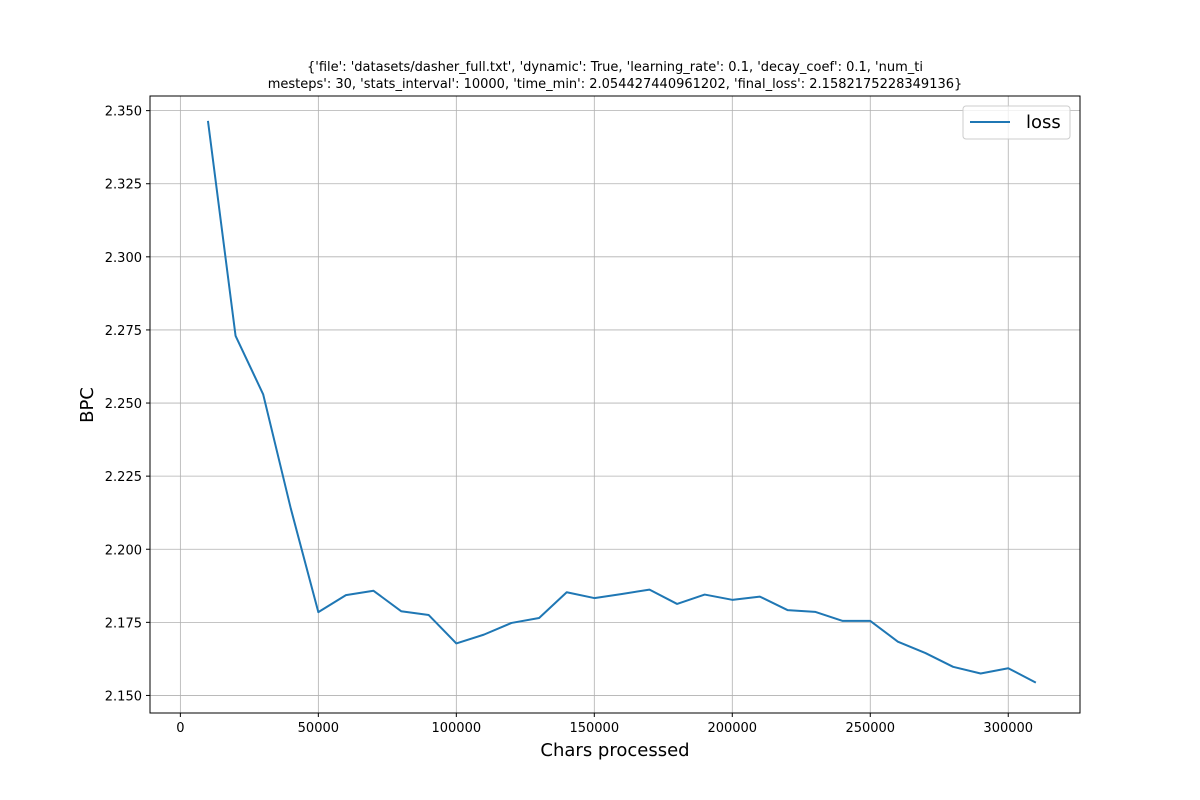 The width and height of the screenshot is (1200, 800). I want to click on legend-box, so click(1016, 122).